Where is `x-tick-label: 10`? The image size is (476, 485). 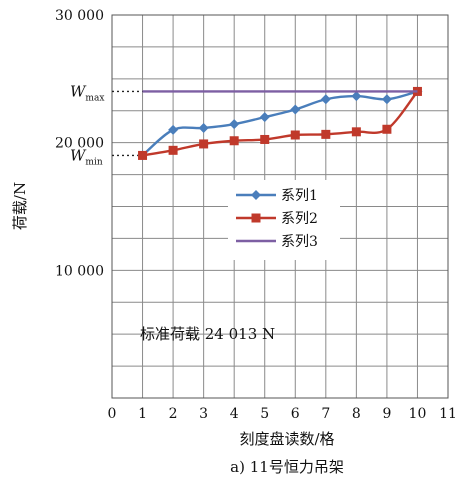 x-tick-label: 10 is located at coordinates (418, 414).